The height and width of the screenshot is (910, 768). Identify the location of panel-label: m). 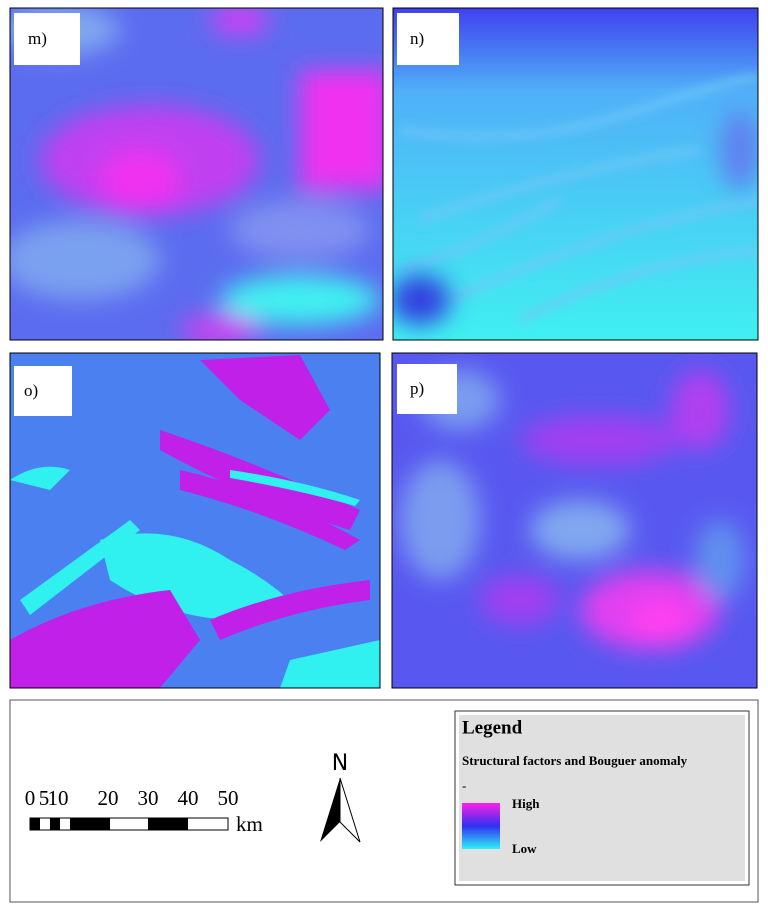
(37, 38).